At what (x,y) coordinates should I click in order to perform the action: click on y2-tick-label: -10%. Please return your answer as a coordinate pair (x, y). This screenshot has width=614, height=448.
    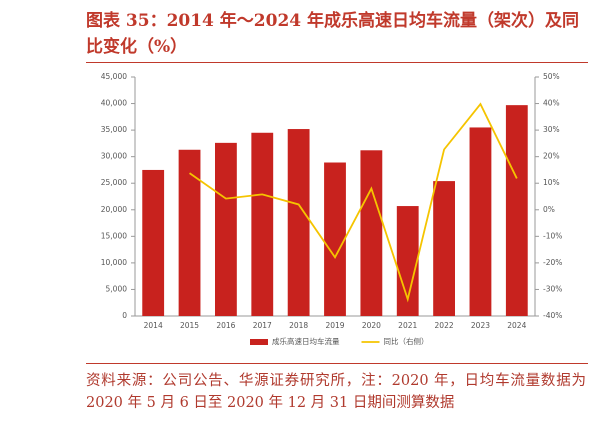
    Looking at the image, I should click on (552, 235).